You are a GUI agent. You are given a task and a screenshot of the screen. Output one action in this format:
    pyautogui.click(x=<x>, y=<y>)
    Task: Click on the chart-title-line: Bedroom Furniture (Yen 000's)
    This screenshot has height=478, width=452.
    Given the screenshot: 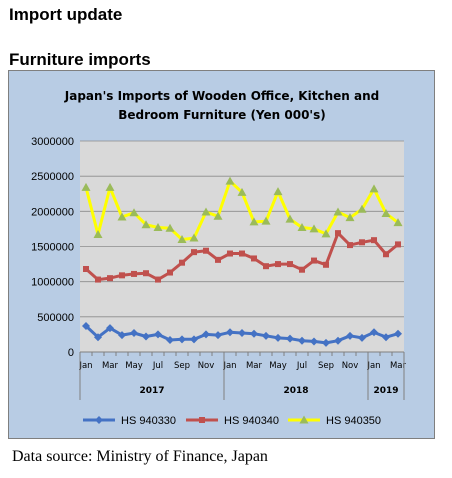 What is the action you would take?
    pyautogui.click(x=221, y=115)
    